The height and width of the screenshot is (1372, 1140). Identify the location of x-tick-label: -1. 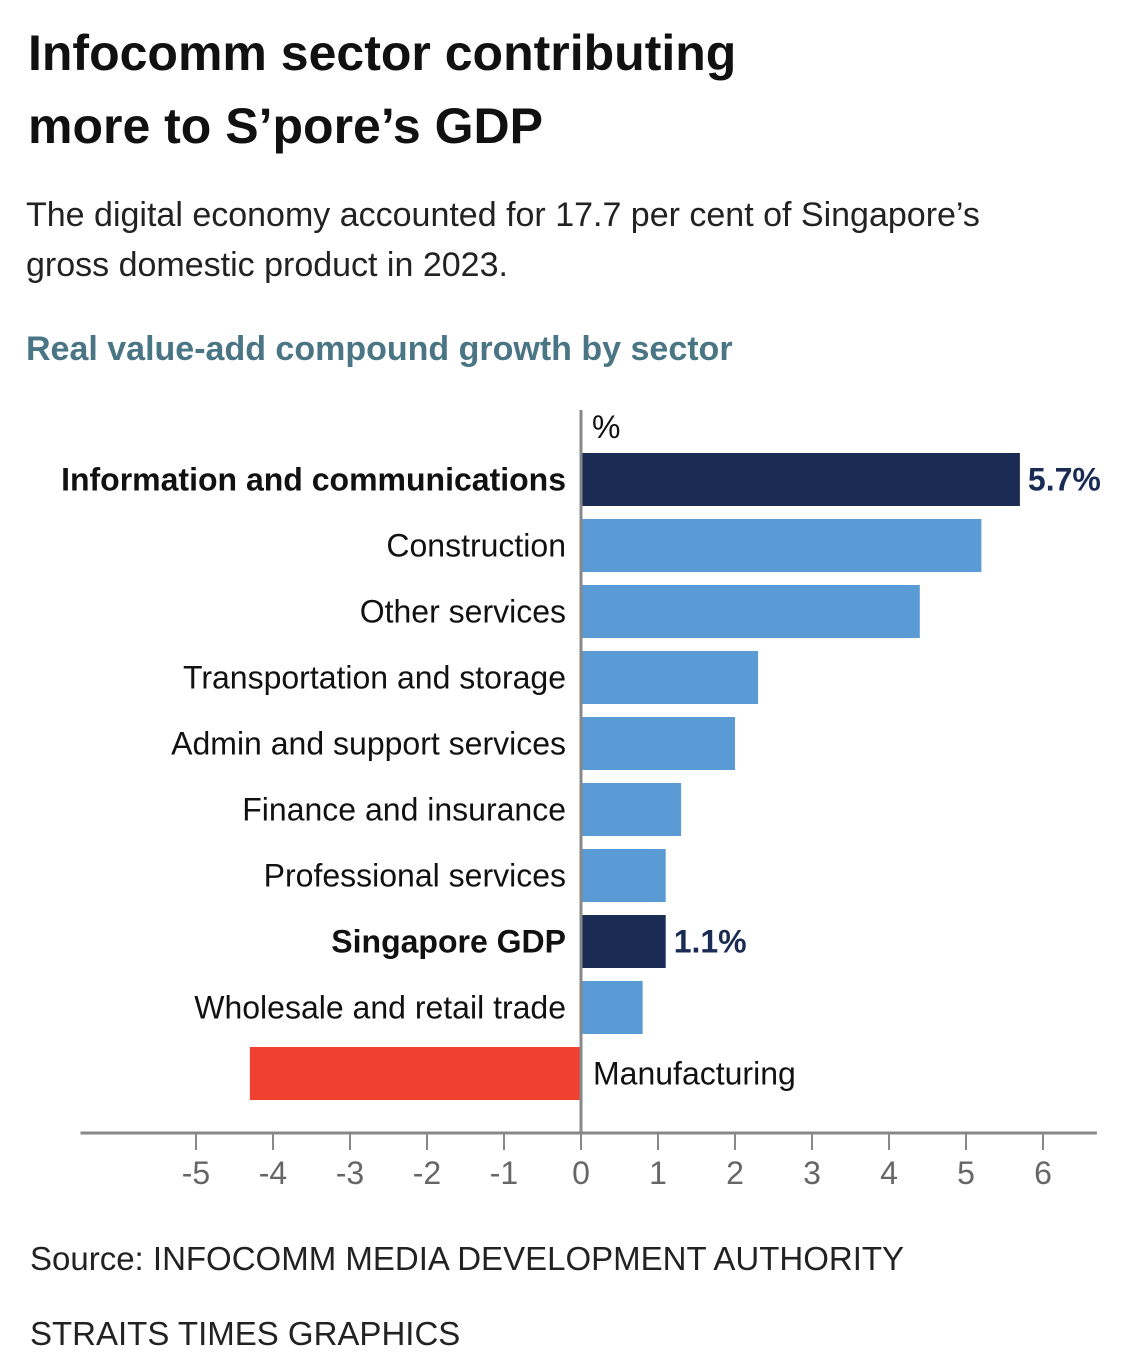
(504, 1173).